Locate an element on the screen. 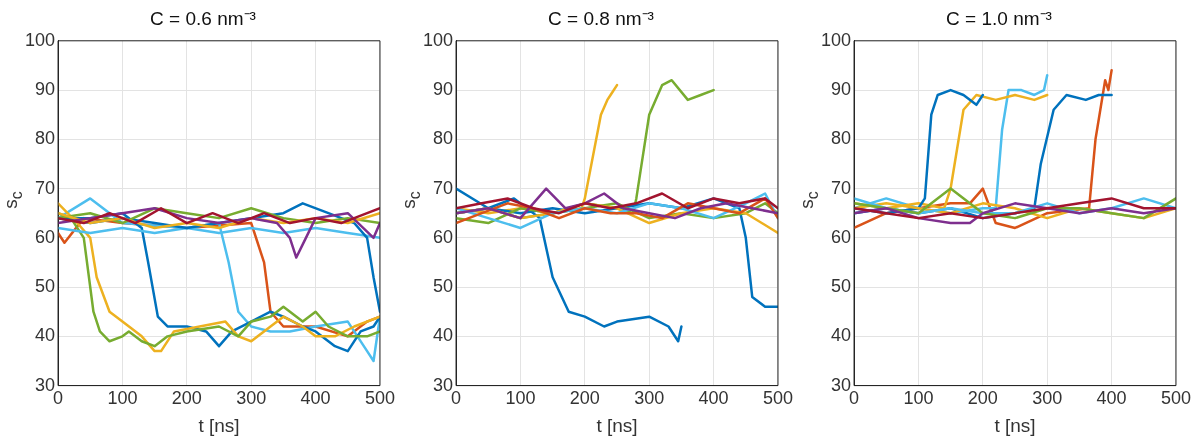  chart-title: C = 0.8 nm⁻³ is located at coordinates (601, 18).